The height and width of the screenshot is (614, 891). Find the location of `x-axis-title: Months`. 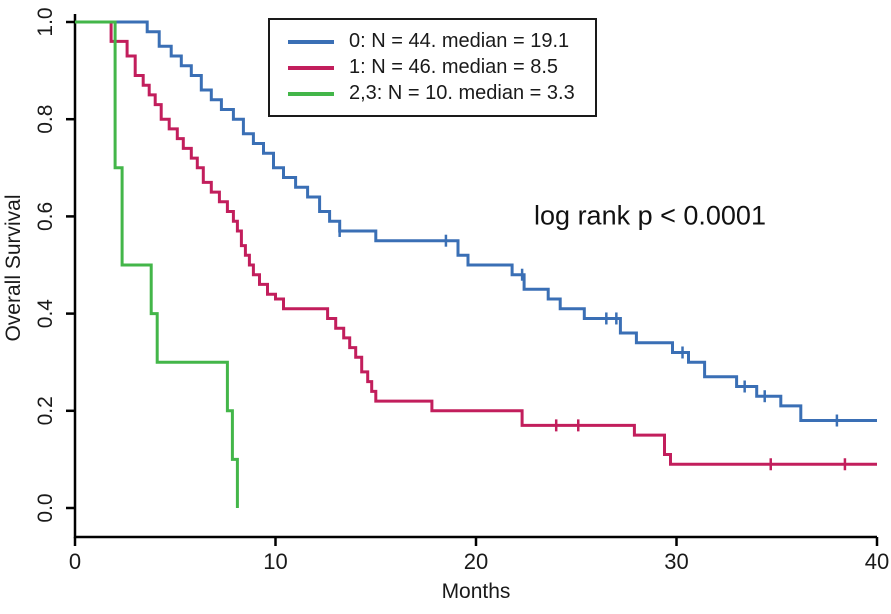

x-axis-title: Months is located at coordinates (476, 591).